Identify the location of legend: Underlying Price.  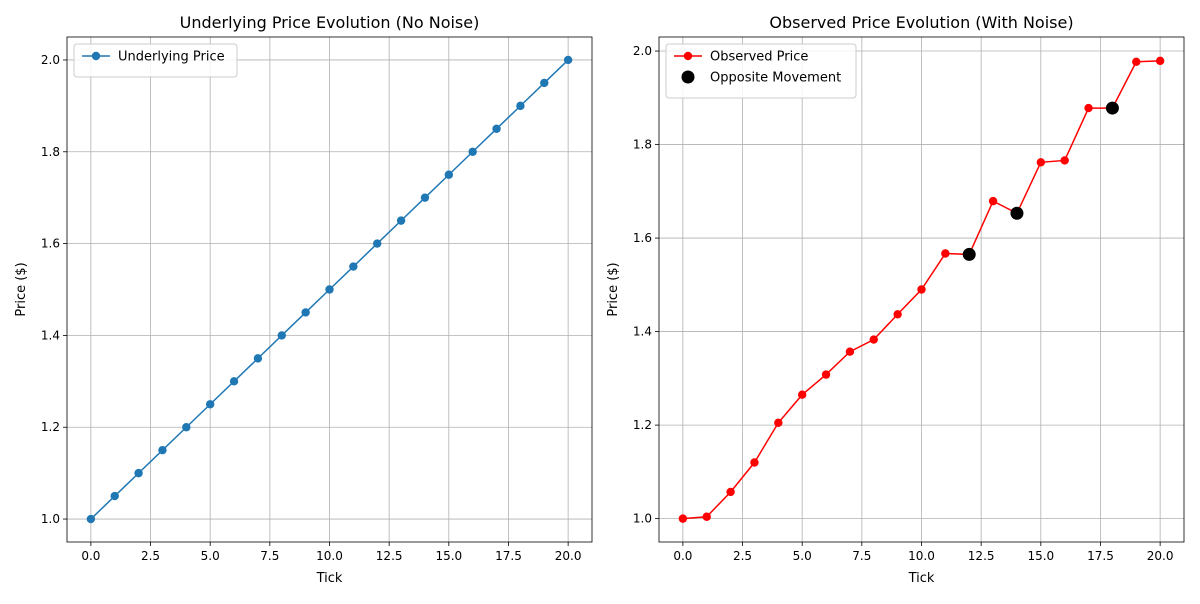
(155, 60).